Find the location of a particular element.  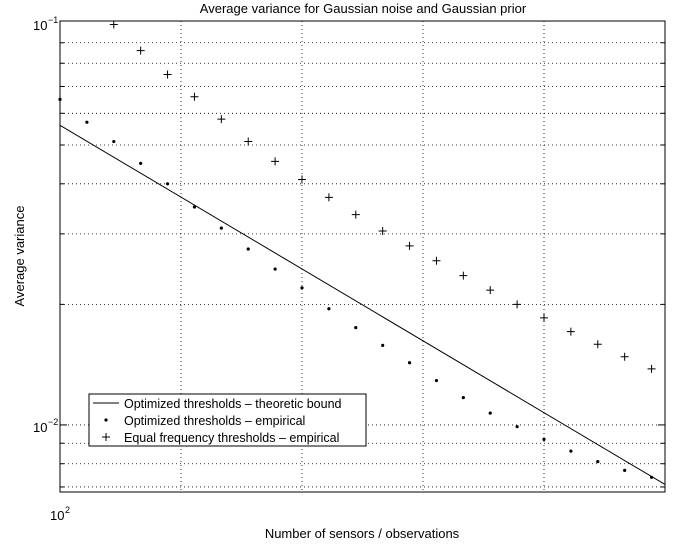

legend-box is located at coordinates (227, 420).